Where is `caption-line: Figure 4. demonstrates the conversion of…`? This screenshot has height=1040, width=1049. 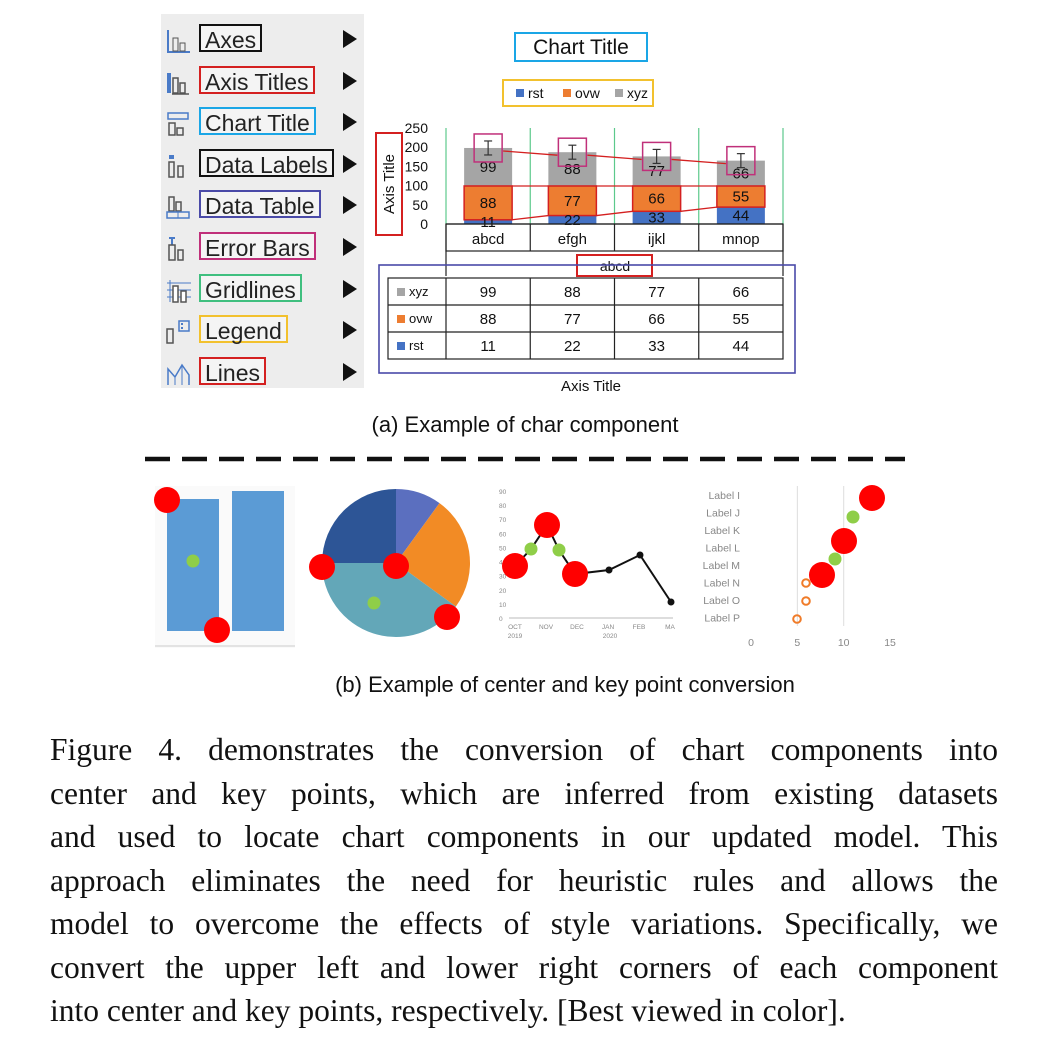 caption-line: Figure 4. demonstrates the conversion of… is located at coordinates (524, 749).